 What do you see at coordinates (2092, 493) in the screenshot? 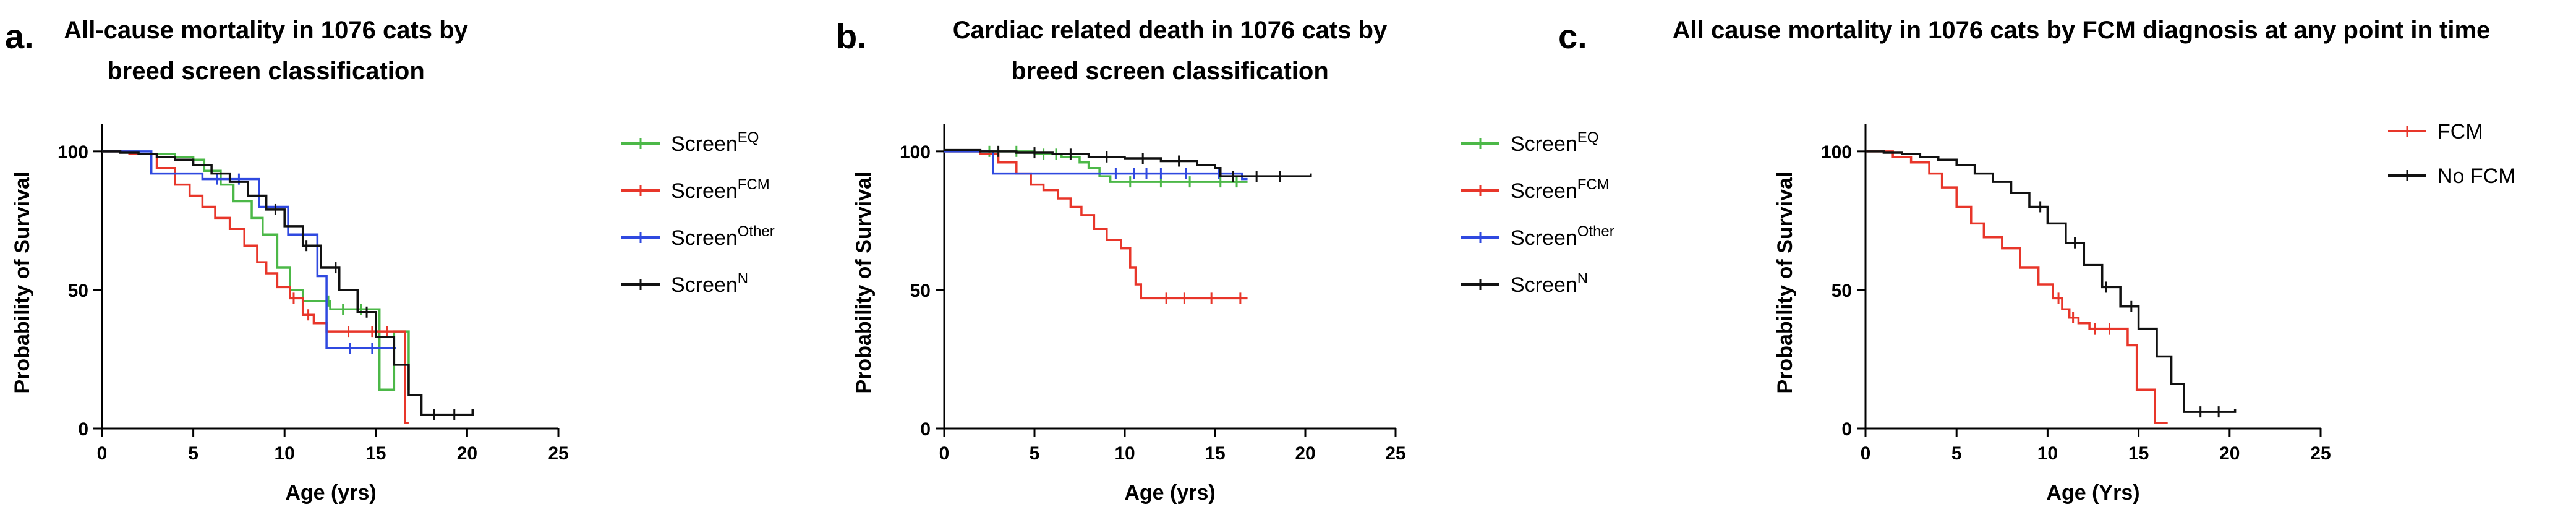
I see `x-axis-label: Age (Yrs)` at bounding box center [2092, 493].